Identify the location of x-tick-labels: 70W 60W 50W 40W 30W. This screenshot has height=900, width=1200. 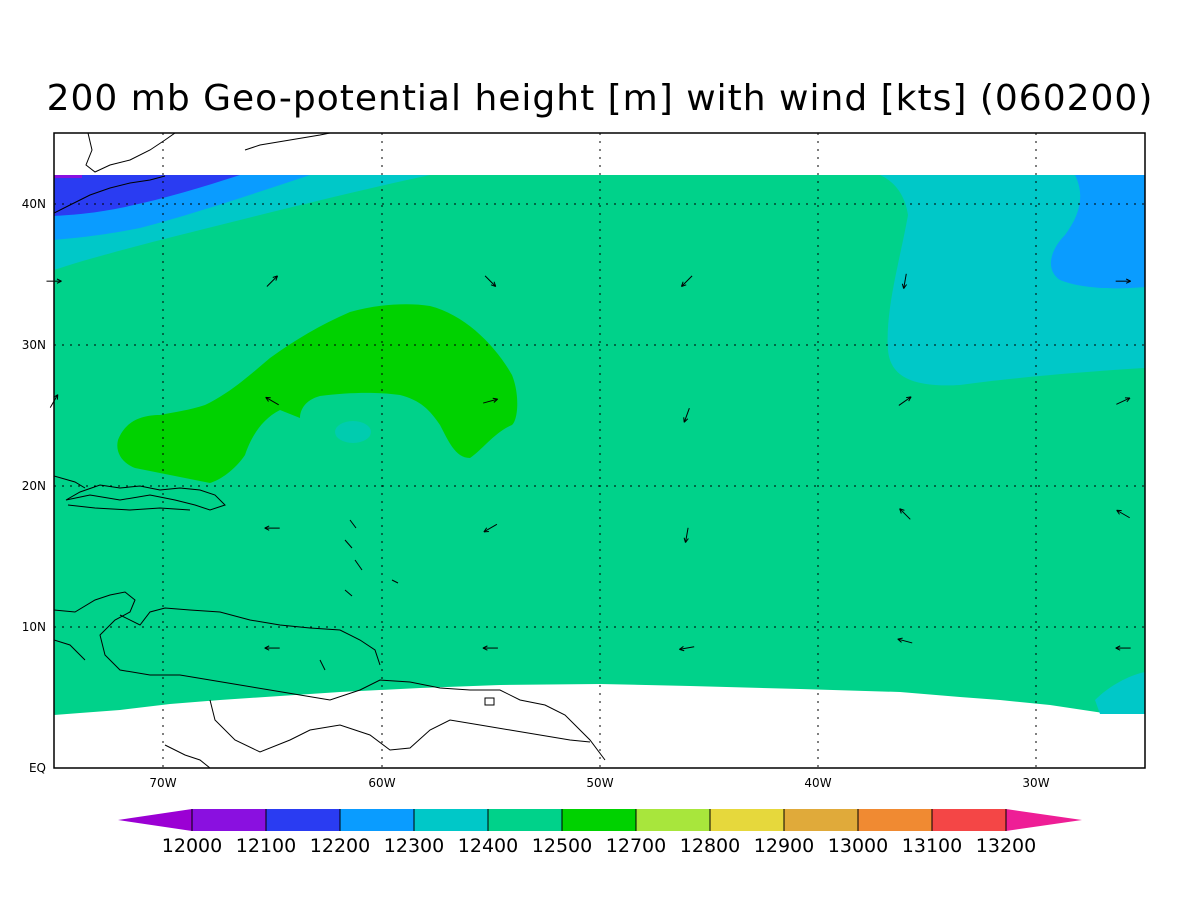
(599, 783).